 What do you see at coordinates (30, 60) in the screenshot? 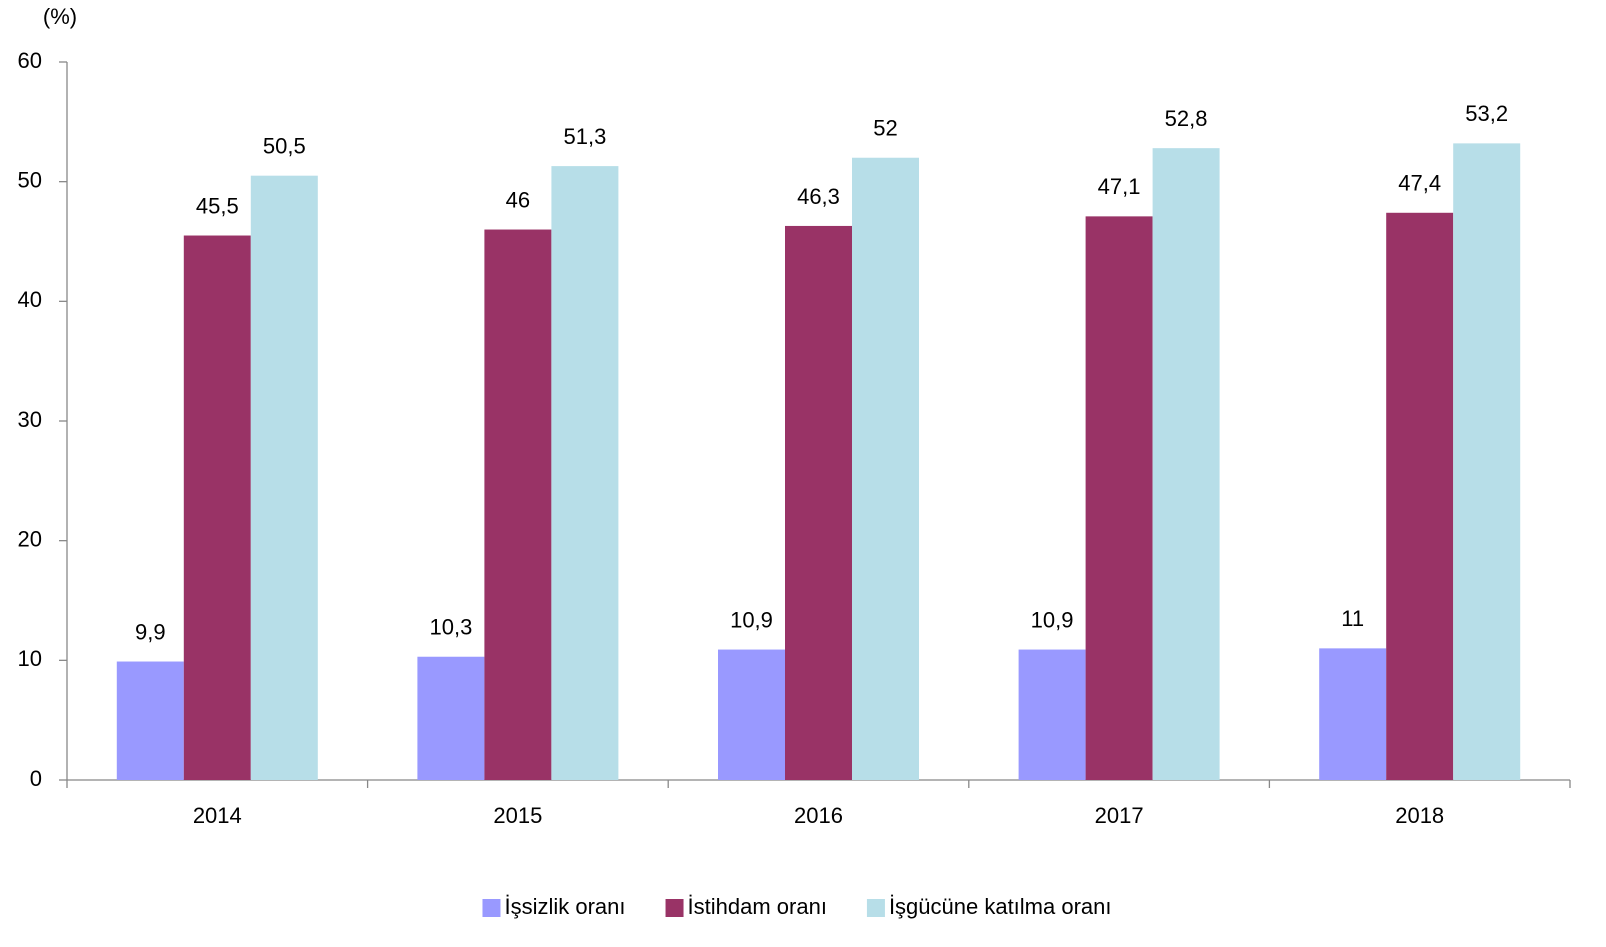
I see `y-tick-label: 60` at bounding box center [30, 60].